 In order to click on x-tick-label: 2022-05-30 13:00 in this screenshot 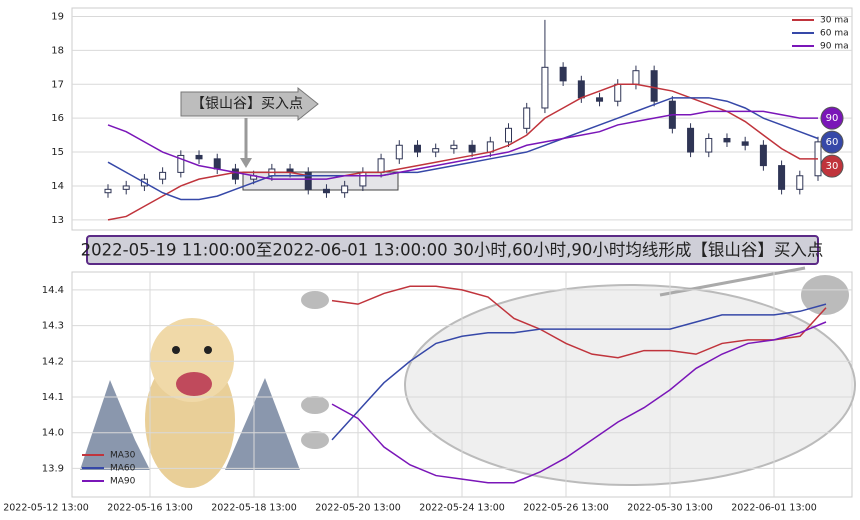, I will do `click(670, 508)`.